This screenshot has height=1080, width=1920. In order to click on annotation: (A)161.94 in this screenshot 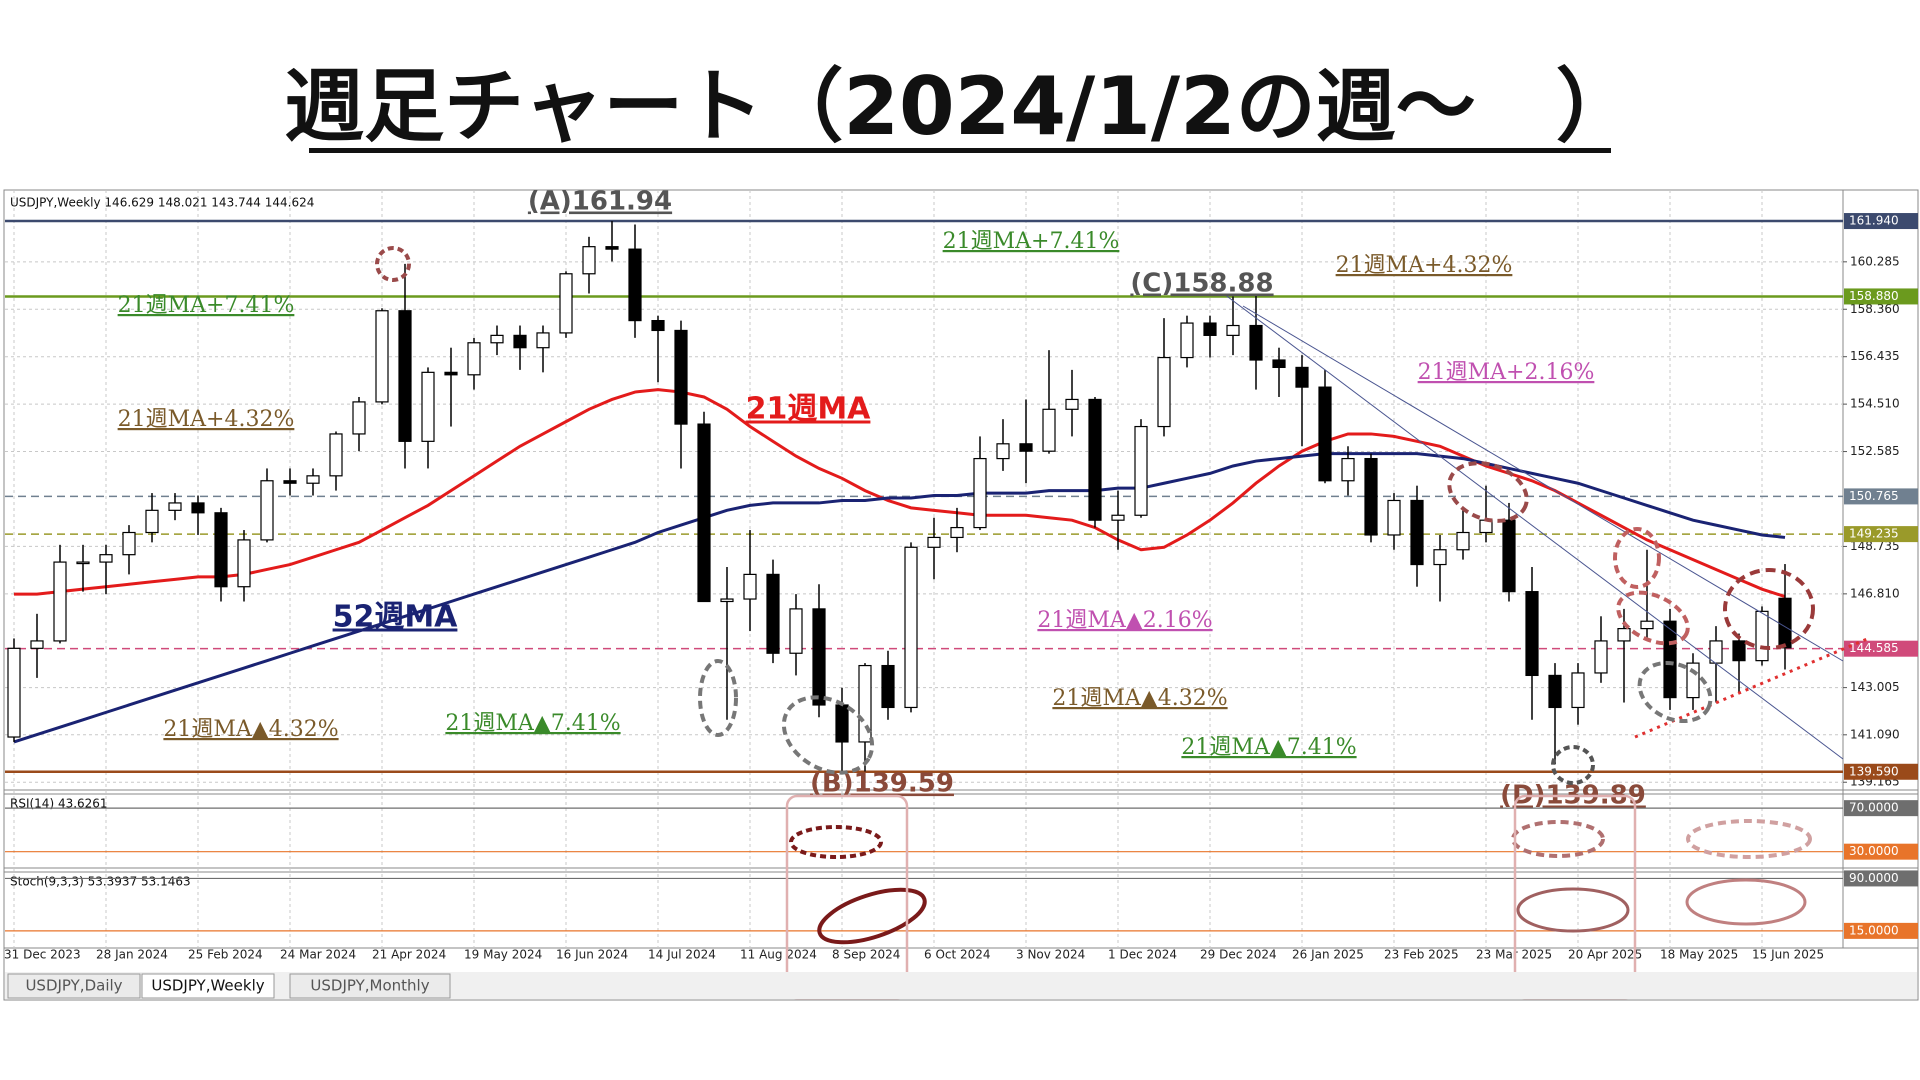, I will do `click(600, 202)`.